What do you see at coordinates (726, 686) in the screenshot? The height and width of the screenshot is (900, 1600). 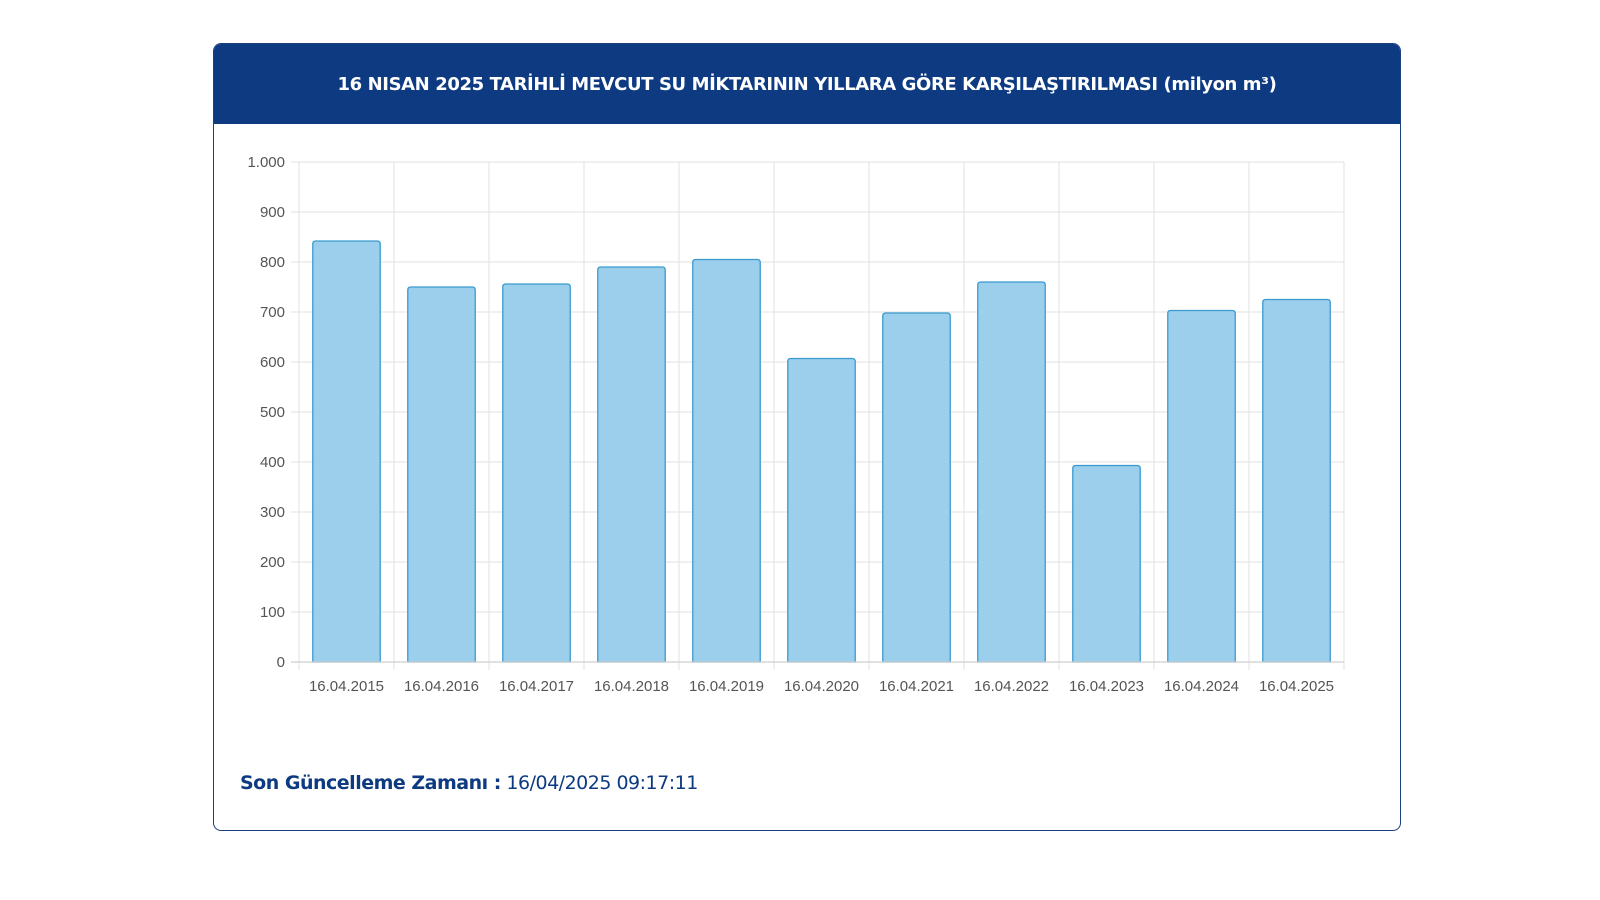 I see `x-tick-label: 16.04.2019` at bounding box center [726, 686].